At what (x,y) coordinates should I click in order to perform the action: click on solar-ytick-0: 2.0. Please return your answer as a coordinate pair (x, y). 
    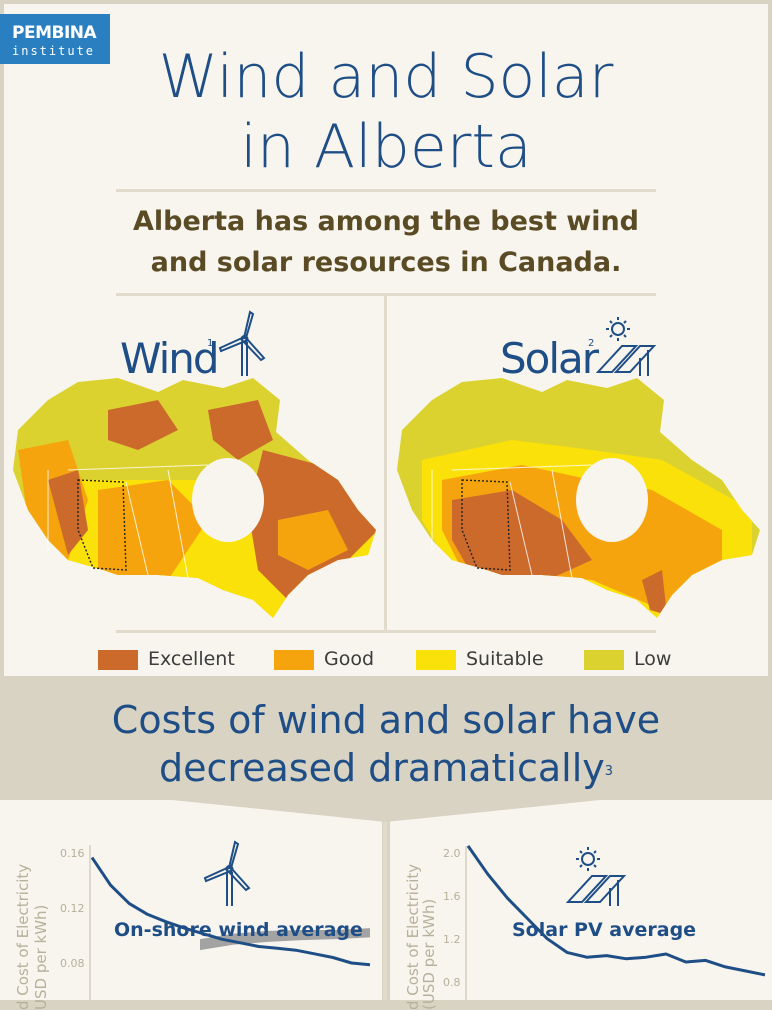
    Looking at the image, I should click on (452, 853).